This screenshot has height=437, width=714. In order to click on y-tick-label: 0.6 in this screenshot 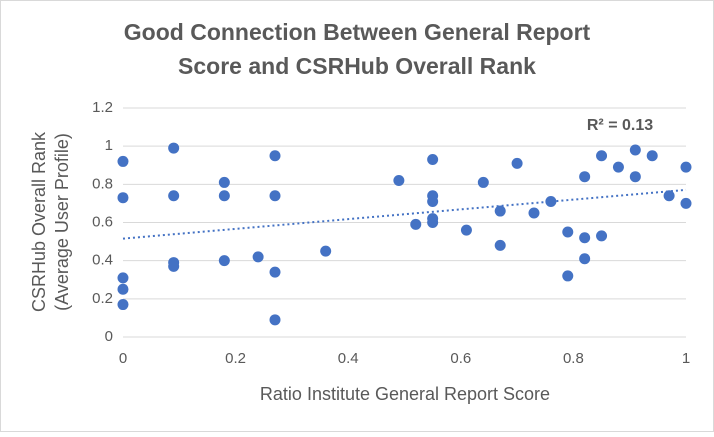, I will do `click(102, 221)`.